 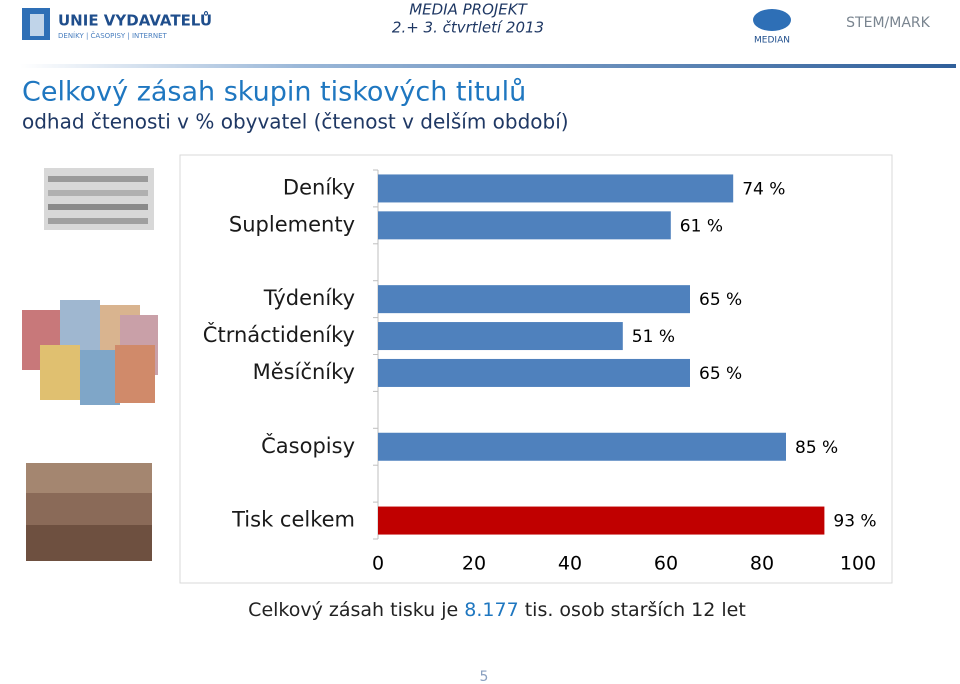 What do you see at coordinates (854, 522) in the screenshot?
I see `value-label: 93 %` at bounding box center [854, 522].